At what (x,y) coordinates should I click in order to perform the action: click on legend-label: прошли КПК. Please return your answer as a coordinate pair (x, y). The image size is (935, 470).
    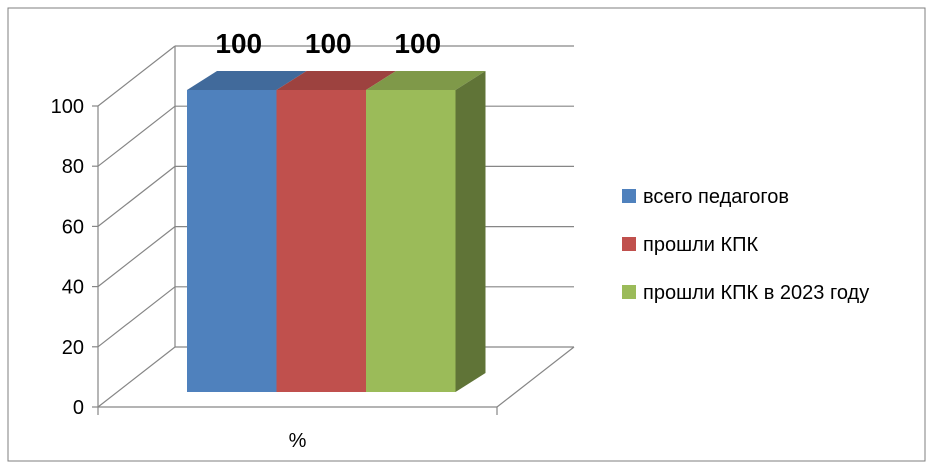
    Looking at the image, I should click on (701, 245).